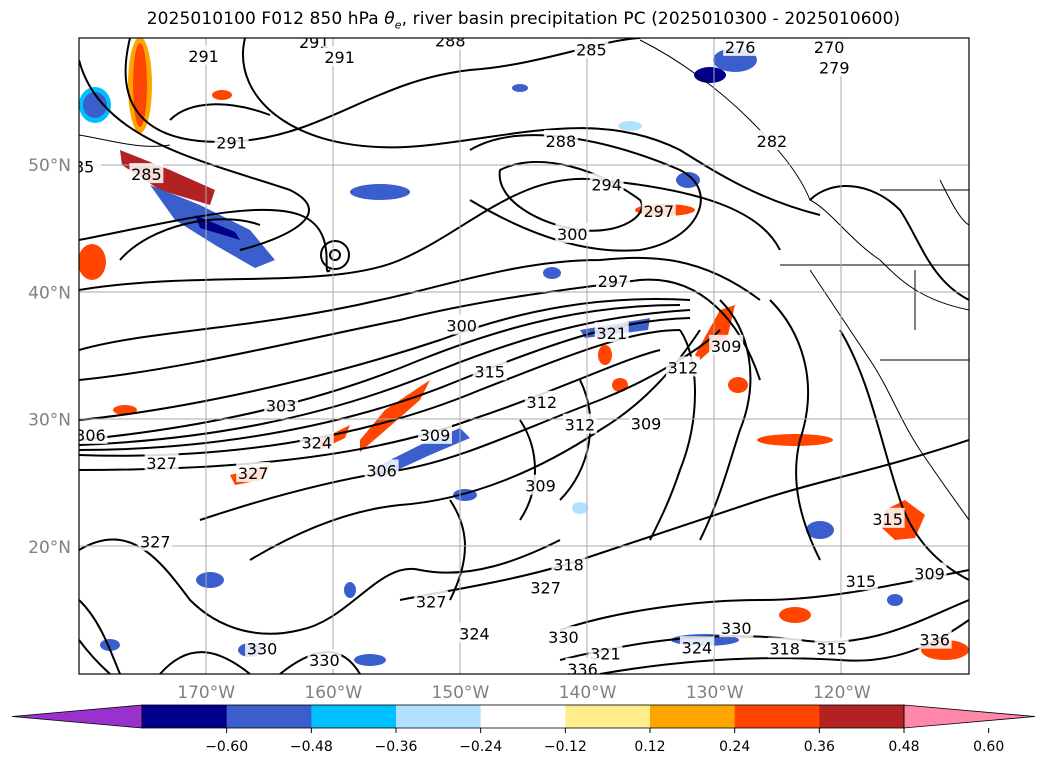  What do you see at coordinates (333, 693) in the screenshot?
I see `lon-tick-label: 160°W` at bounding box center [333, 693].